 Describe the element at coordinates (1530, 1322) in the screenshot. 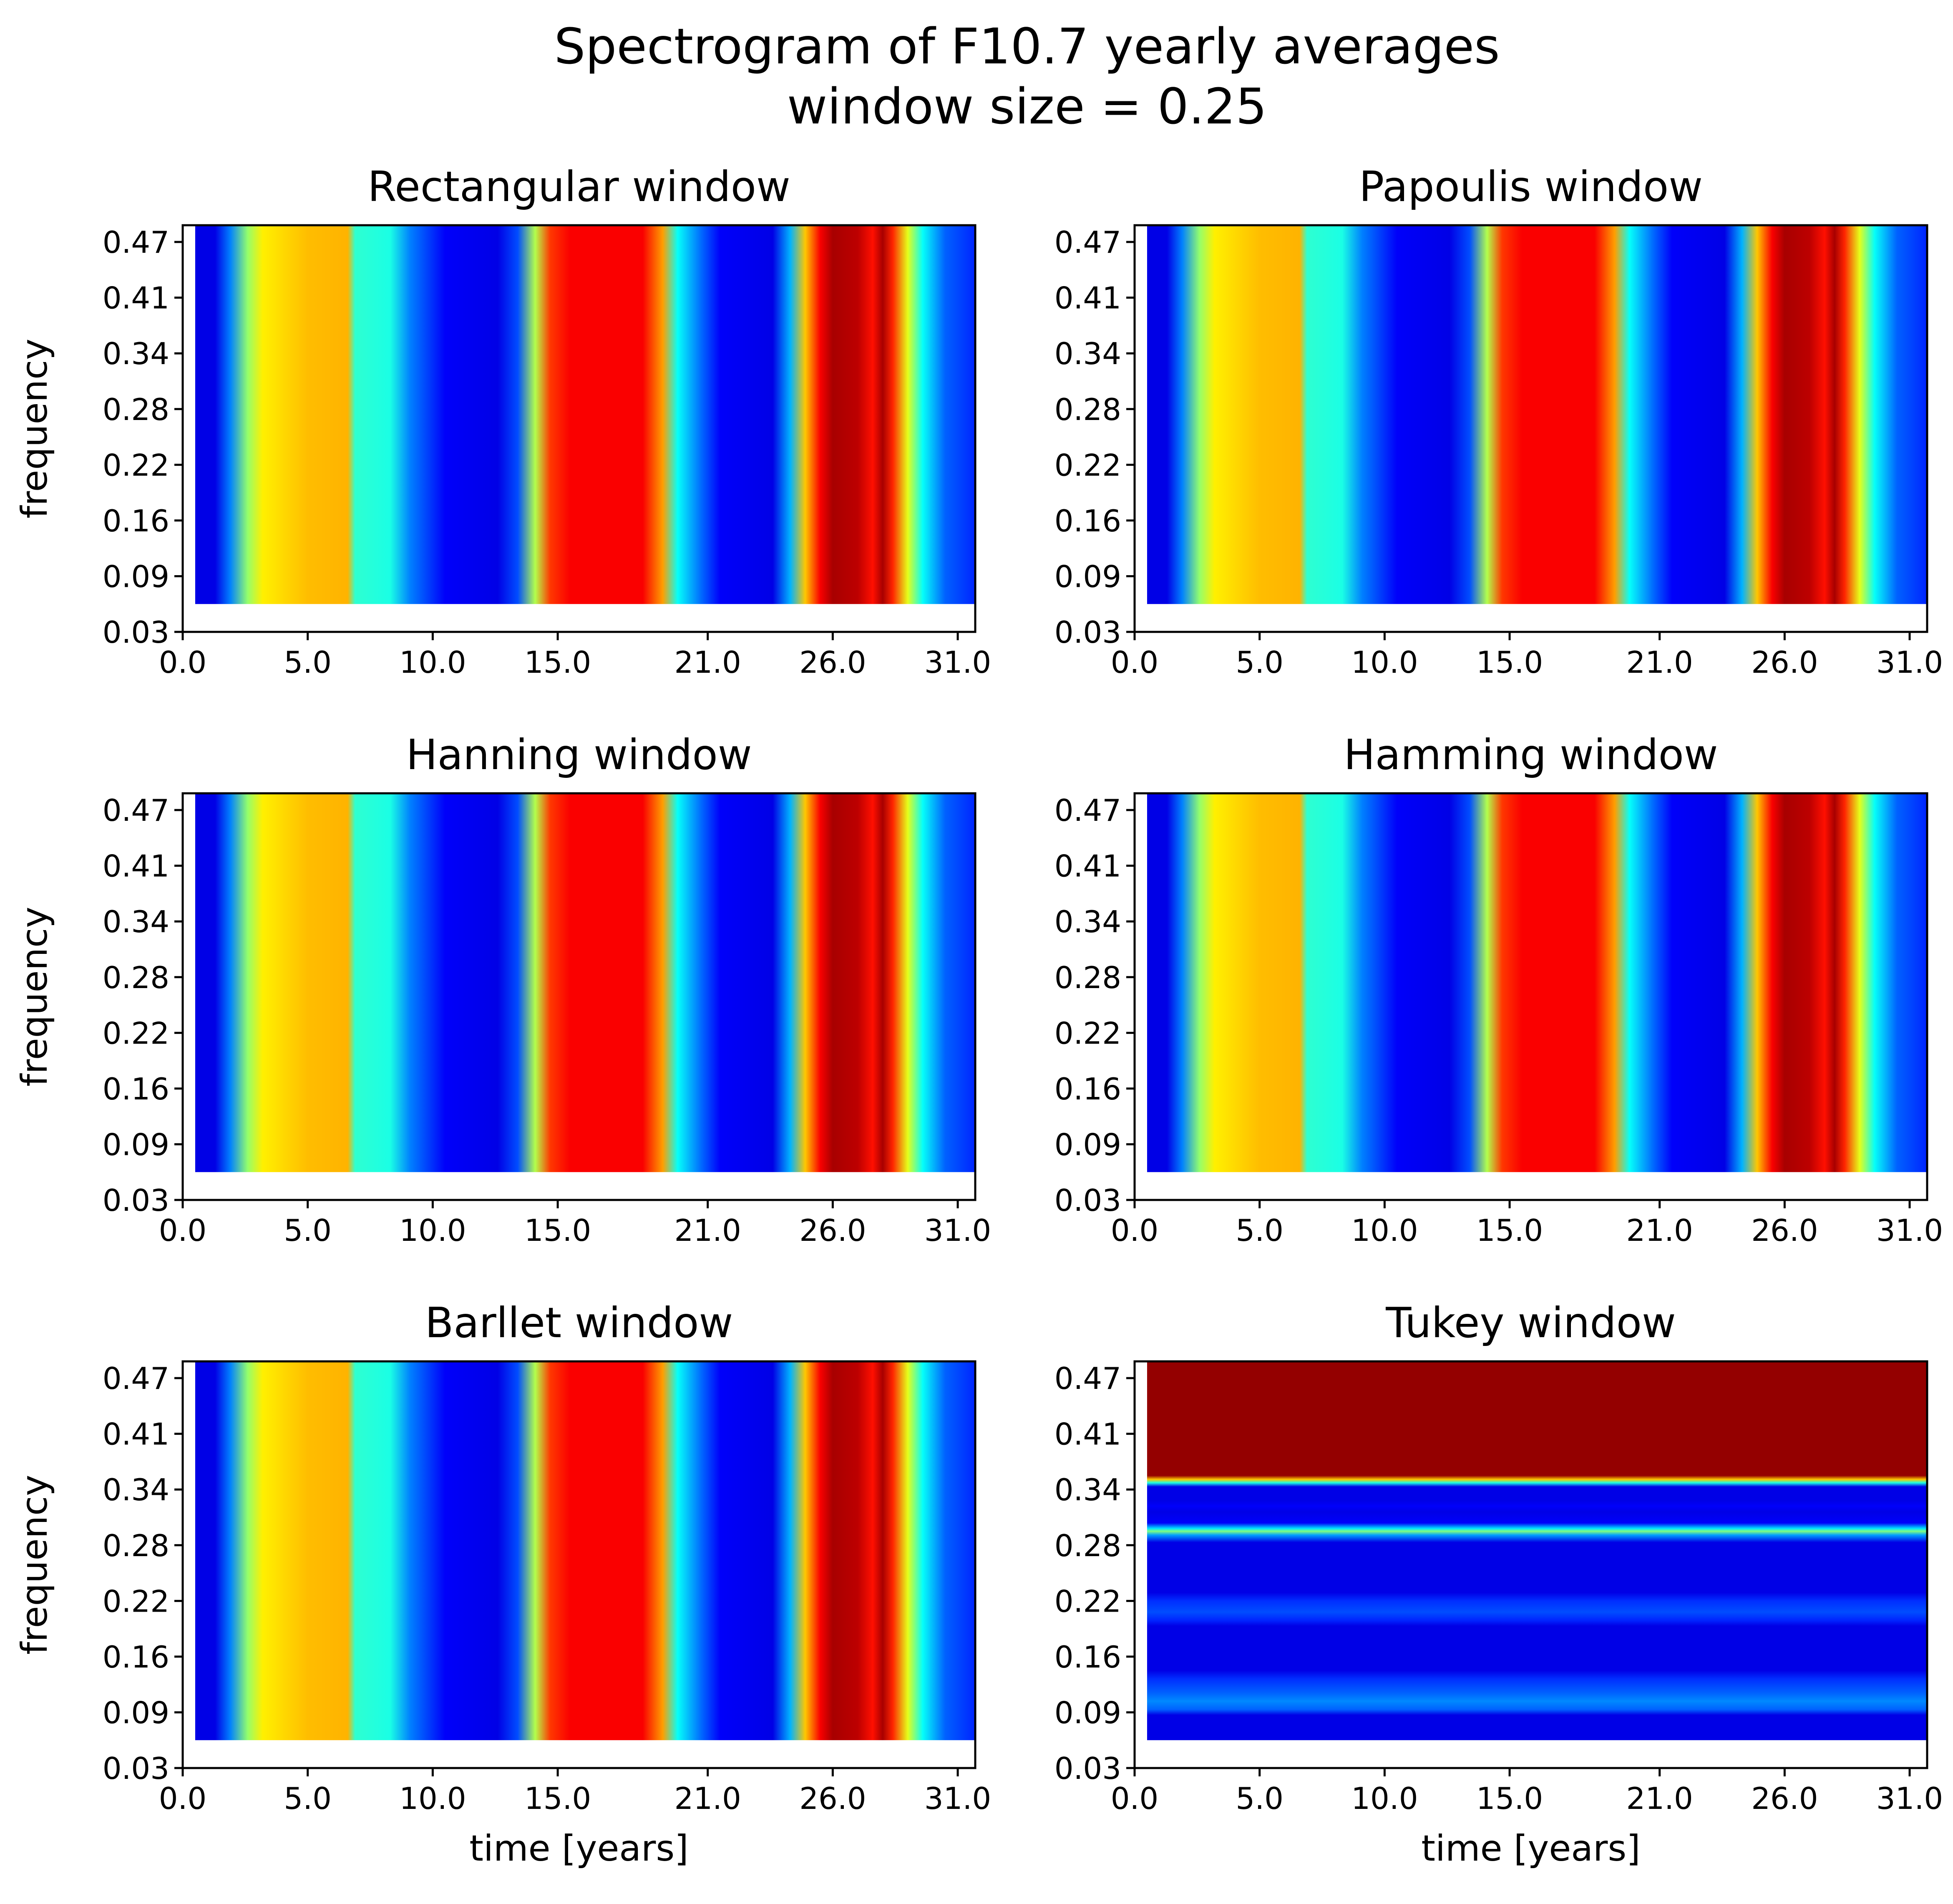

I see `panel-title: Tukey window` at that location.